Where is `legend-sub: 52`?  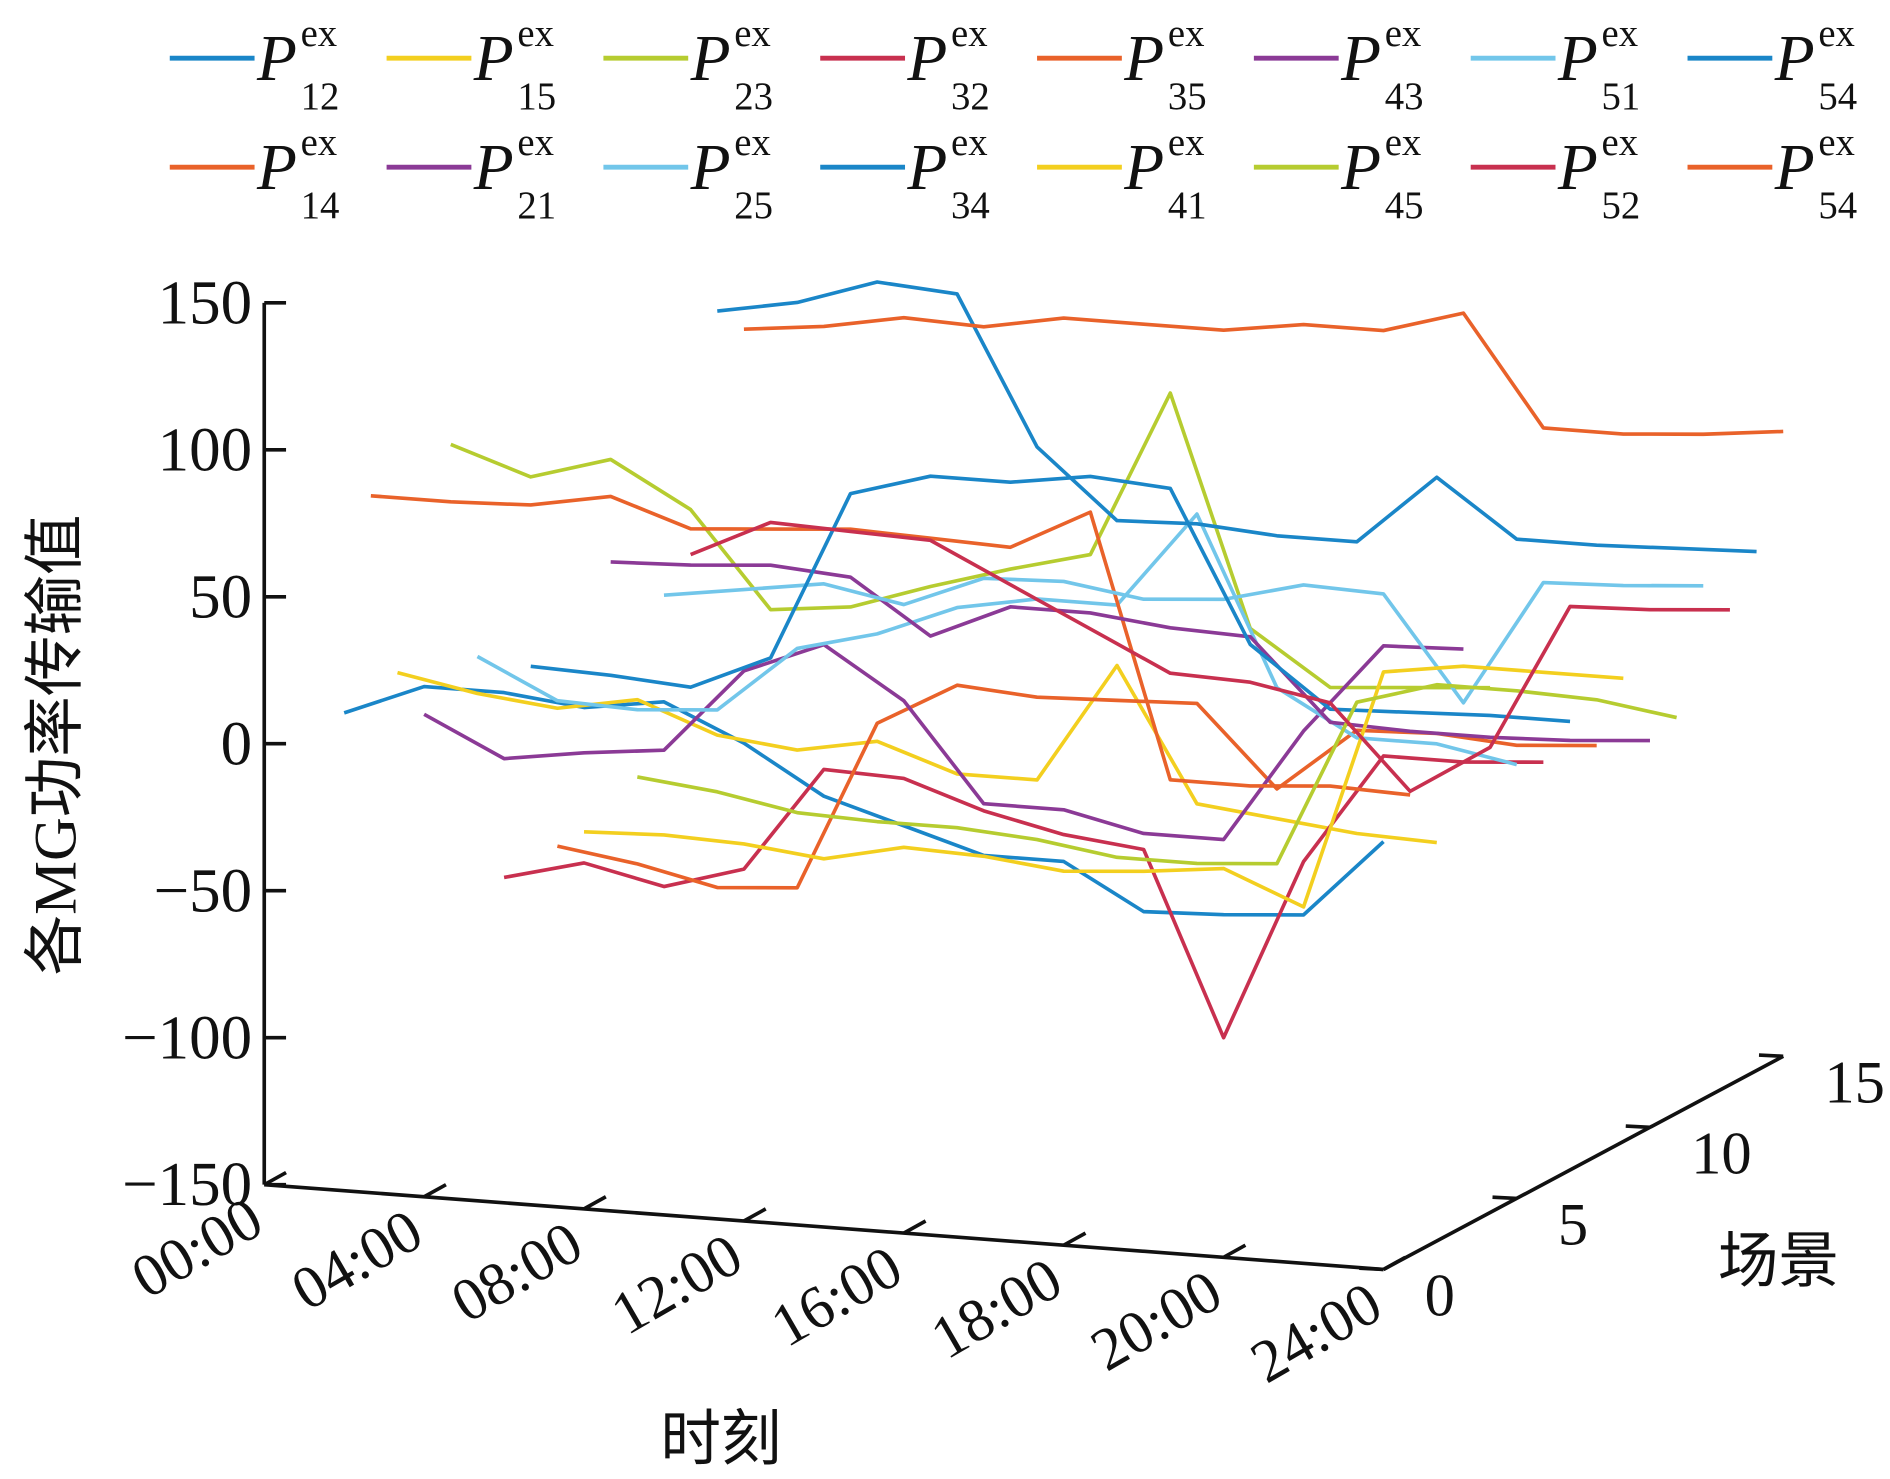
legend-sub: 52 is located at coordinates (1621, 205).